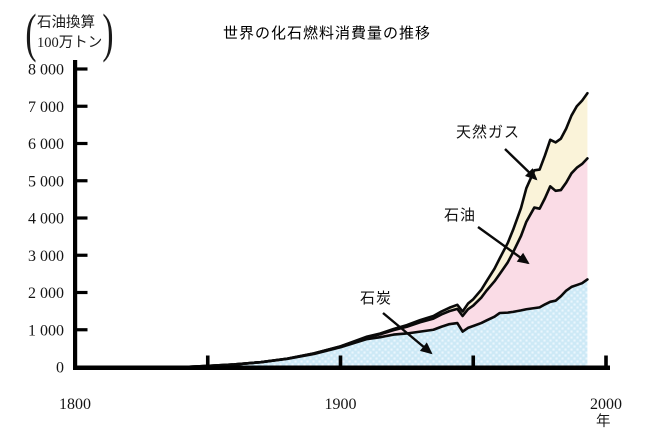 The height and width of the screenshot is (431, 669). I want to click on y-axis-line, so click(75, 214).